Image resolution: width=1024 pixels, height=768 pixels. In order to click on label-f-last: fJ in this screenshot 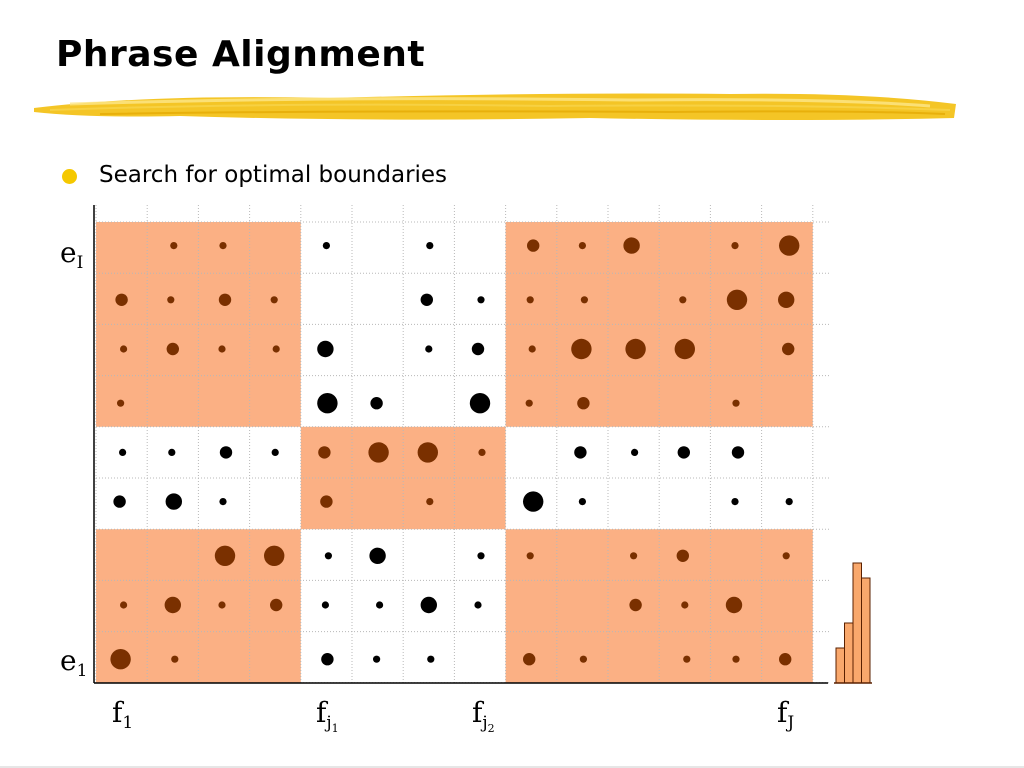, I will do `click(786, 714)`.